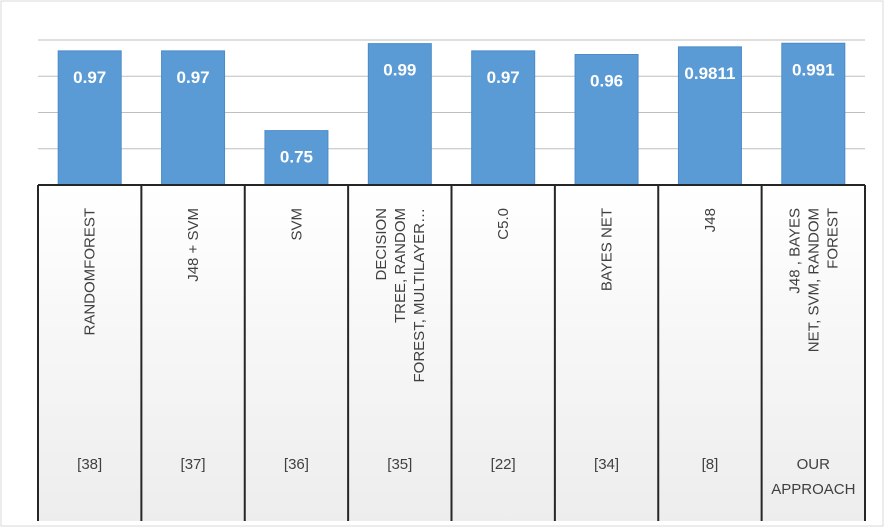 The height and width of the screenshot is (527, 884). I want to click on reference-label: [36], so click(296, 464).